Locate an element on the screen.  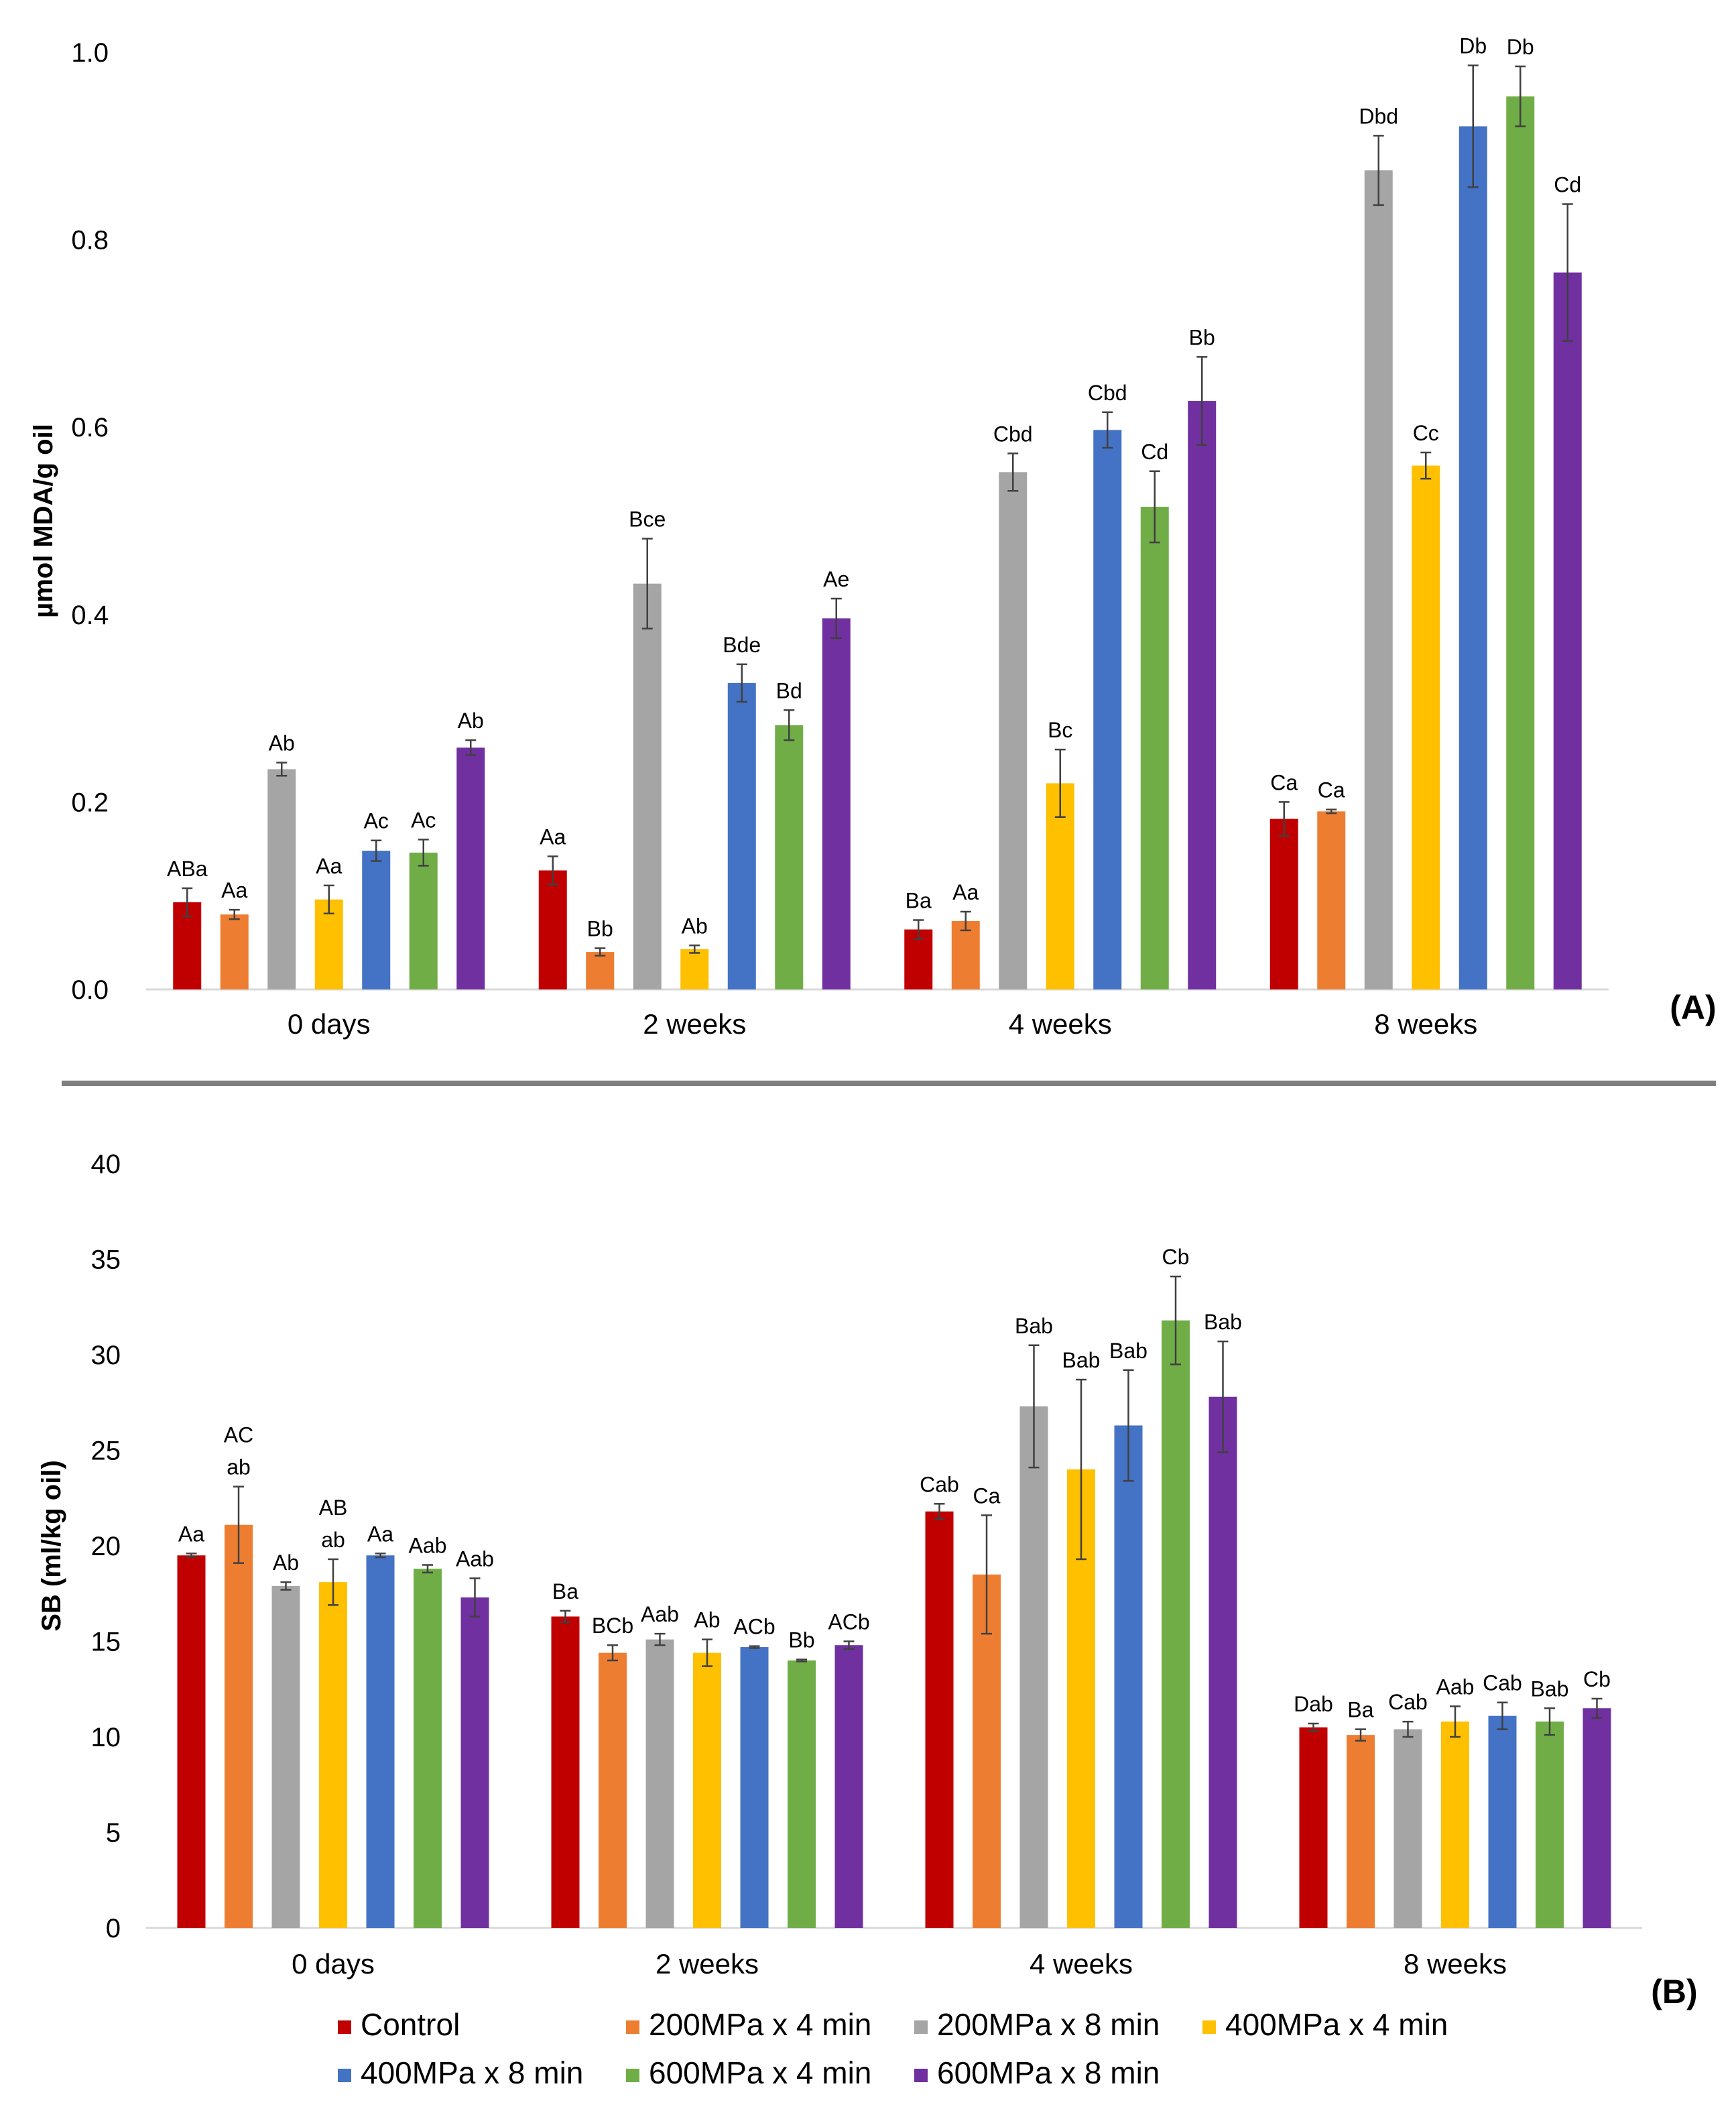
data-label: ABa is located at coordinates (188, 869).